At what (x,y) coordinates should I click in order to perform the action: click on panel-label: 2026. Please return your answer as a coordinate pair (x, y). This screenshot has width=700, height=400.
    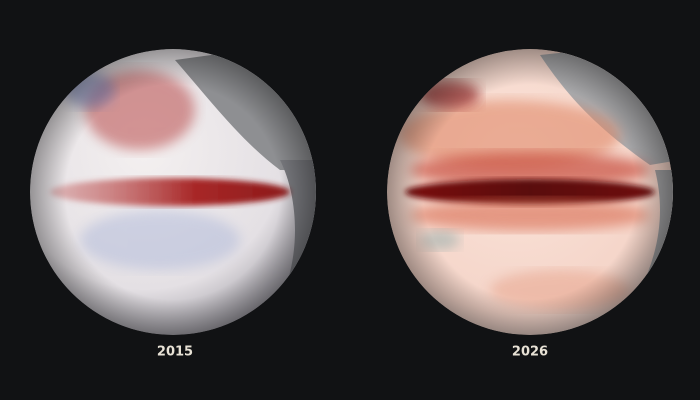
    Looking at the image, I should click on (530, 352).